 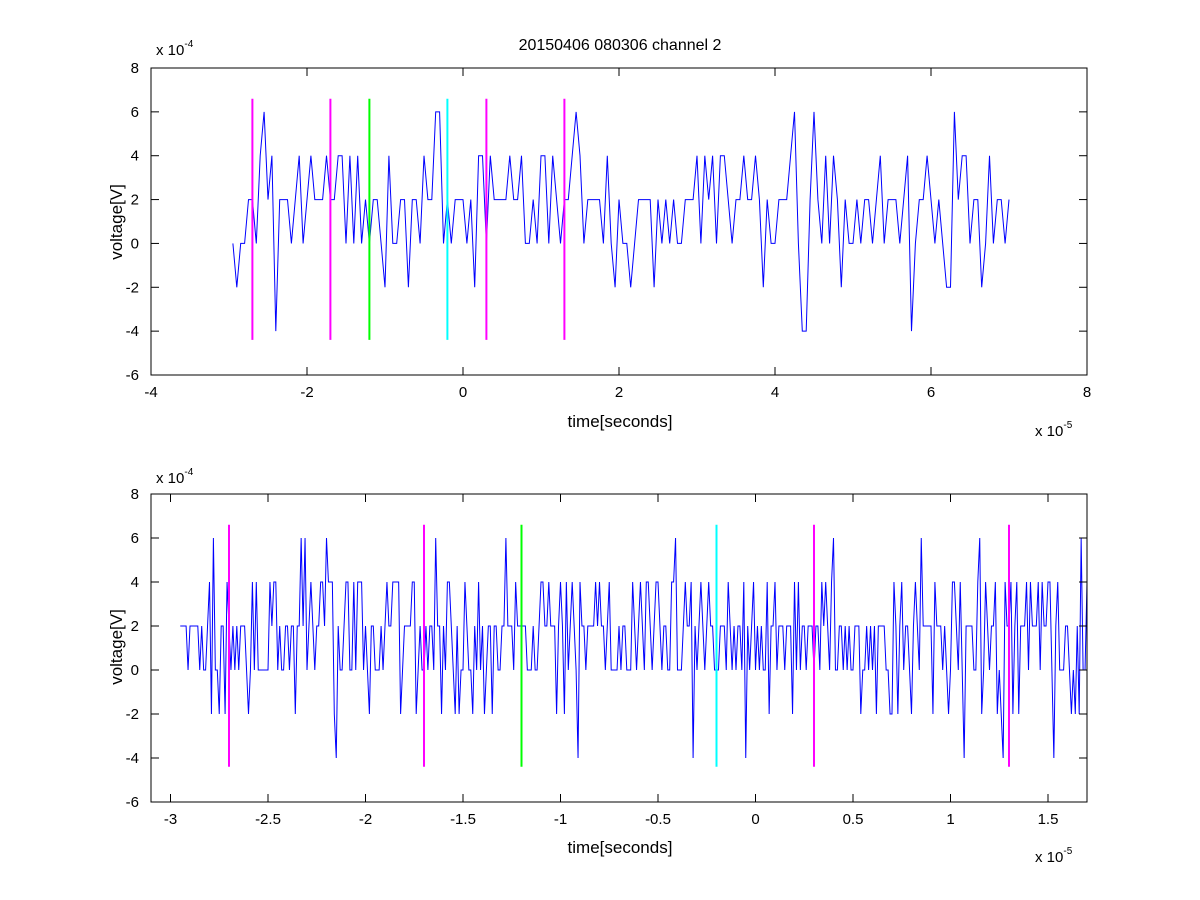 I want to click on x-tick-label: 4, so click(x=775, y=392).